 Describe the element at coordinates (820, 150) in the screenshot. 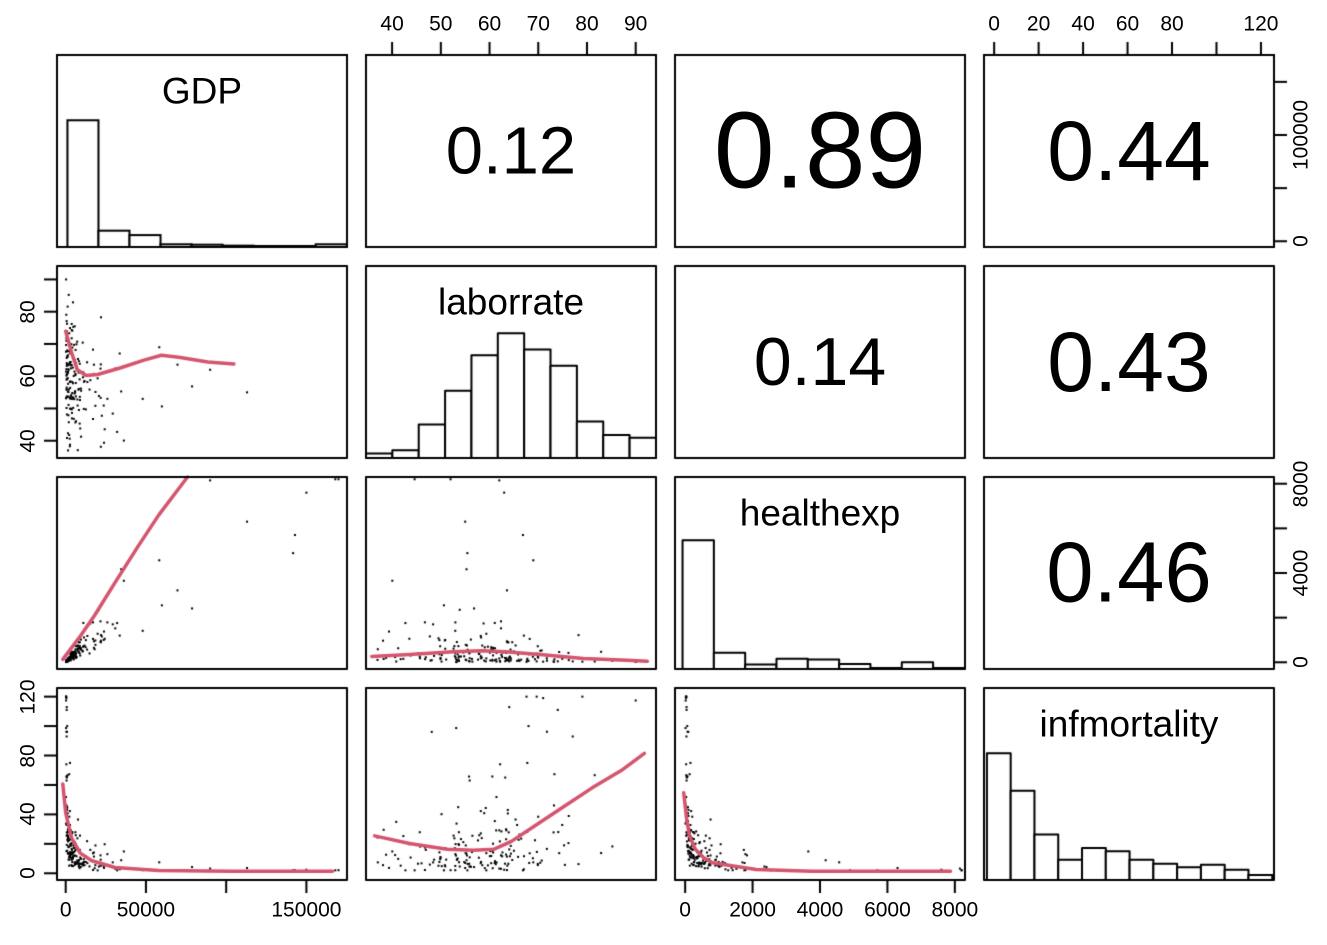

I see `correlation-value: 0.89` at that location.